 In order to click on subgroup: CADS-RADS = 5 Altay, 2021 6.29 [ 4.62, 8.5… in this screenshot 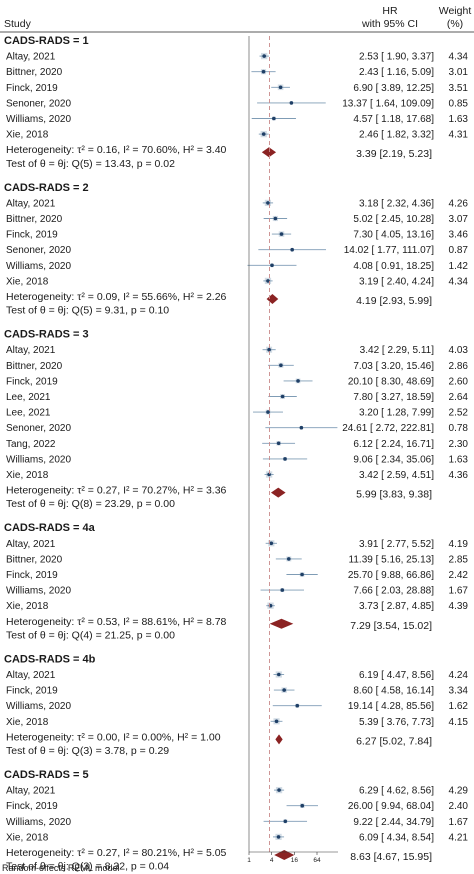, I will do `click(236, 821)`.